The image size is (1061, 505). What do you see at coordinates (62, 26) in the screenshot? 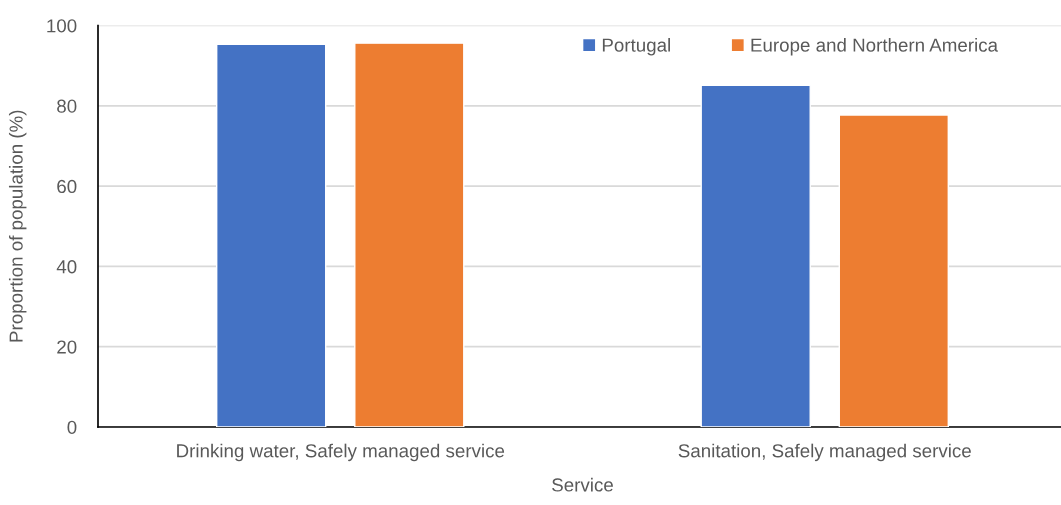
I see `y-tick-label: 100` at bounding box center [62, 26].